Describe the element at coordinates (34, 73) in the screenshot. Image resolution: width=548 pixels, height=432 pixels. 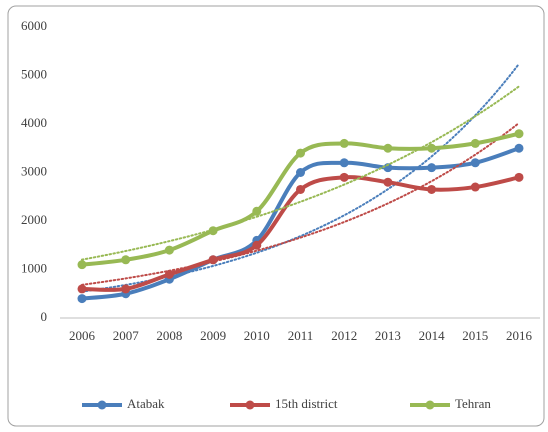
I see `y-tick-label: 5000` at that location.